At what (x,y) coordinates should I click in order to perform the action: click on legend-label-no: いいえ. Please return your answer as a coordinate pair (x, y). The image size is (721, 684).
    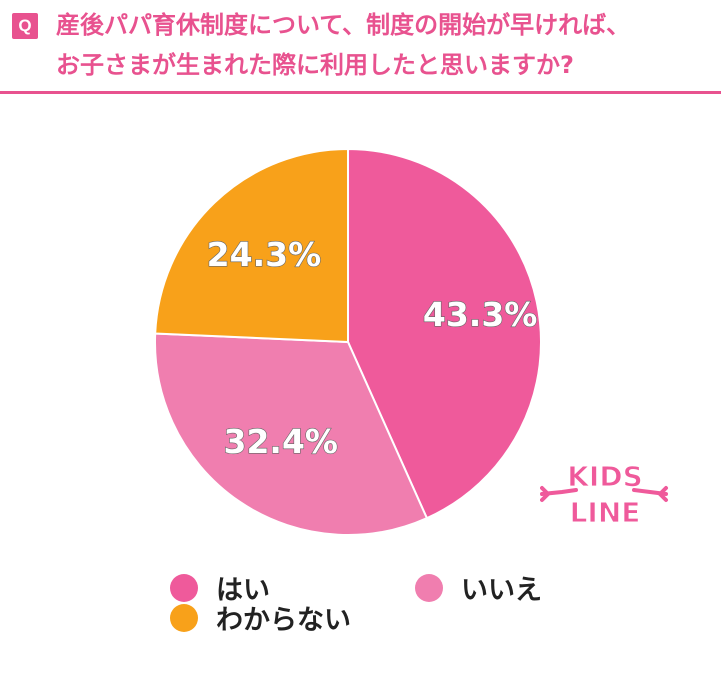
    Looking at the image, I should click on (501, 590).